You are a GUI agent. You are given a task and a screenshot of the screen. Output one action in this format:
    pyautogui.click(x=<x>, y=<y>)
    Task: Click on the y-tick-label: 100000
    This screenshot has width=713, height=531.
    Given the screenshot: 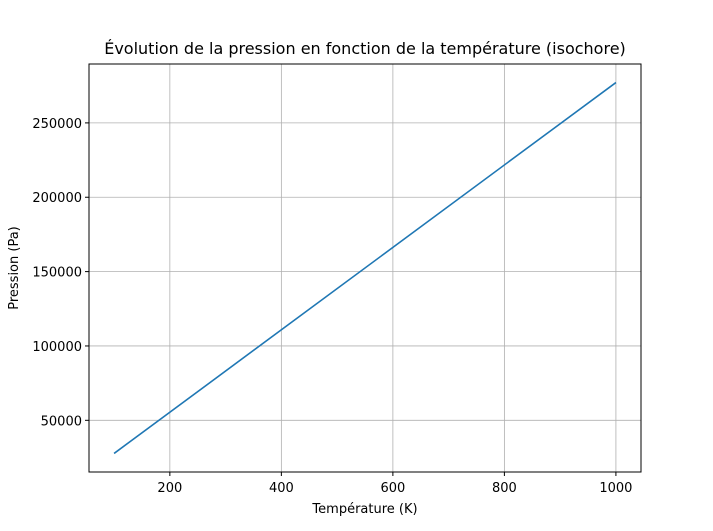 What is the action you would take?
    pyautogui.click(x=57, y=347)
    